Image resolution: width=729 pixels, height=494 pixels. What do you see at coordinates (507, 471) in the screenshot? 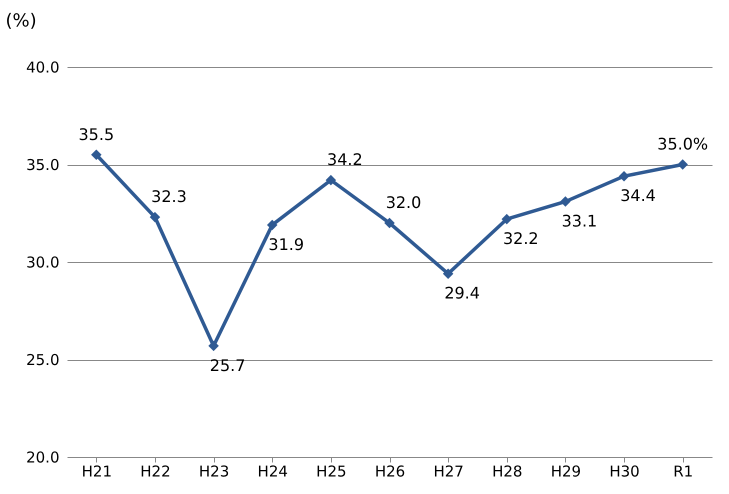
I see `x-tick-label: H28` at bounding box center [507, 471].